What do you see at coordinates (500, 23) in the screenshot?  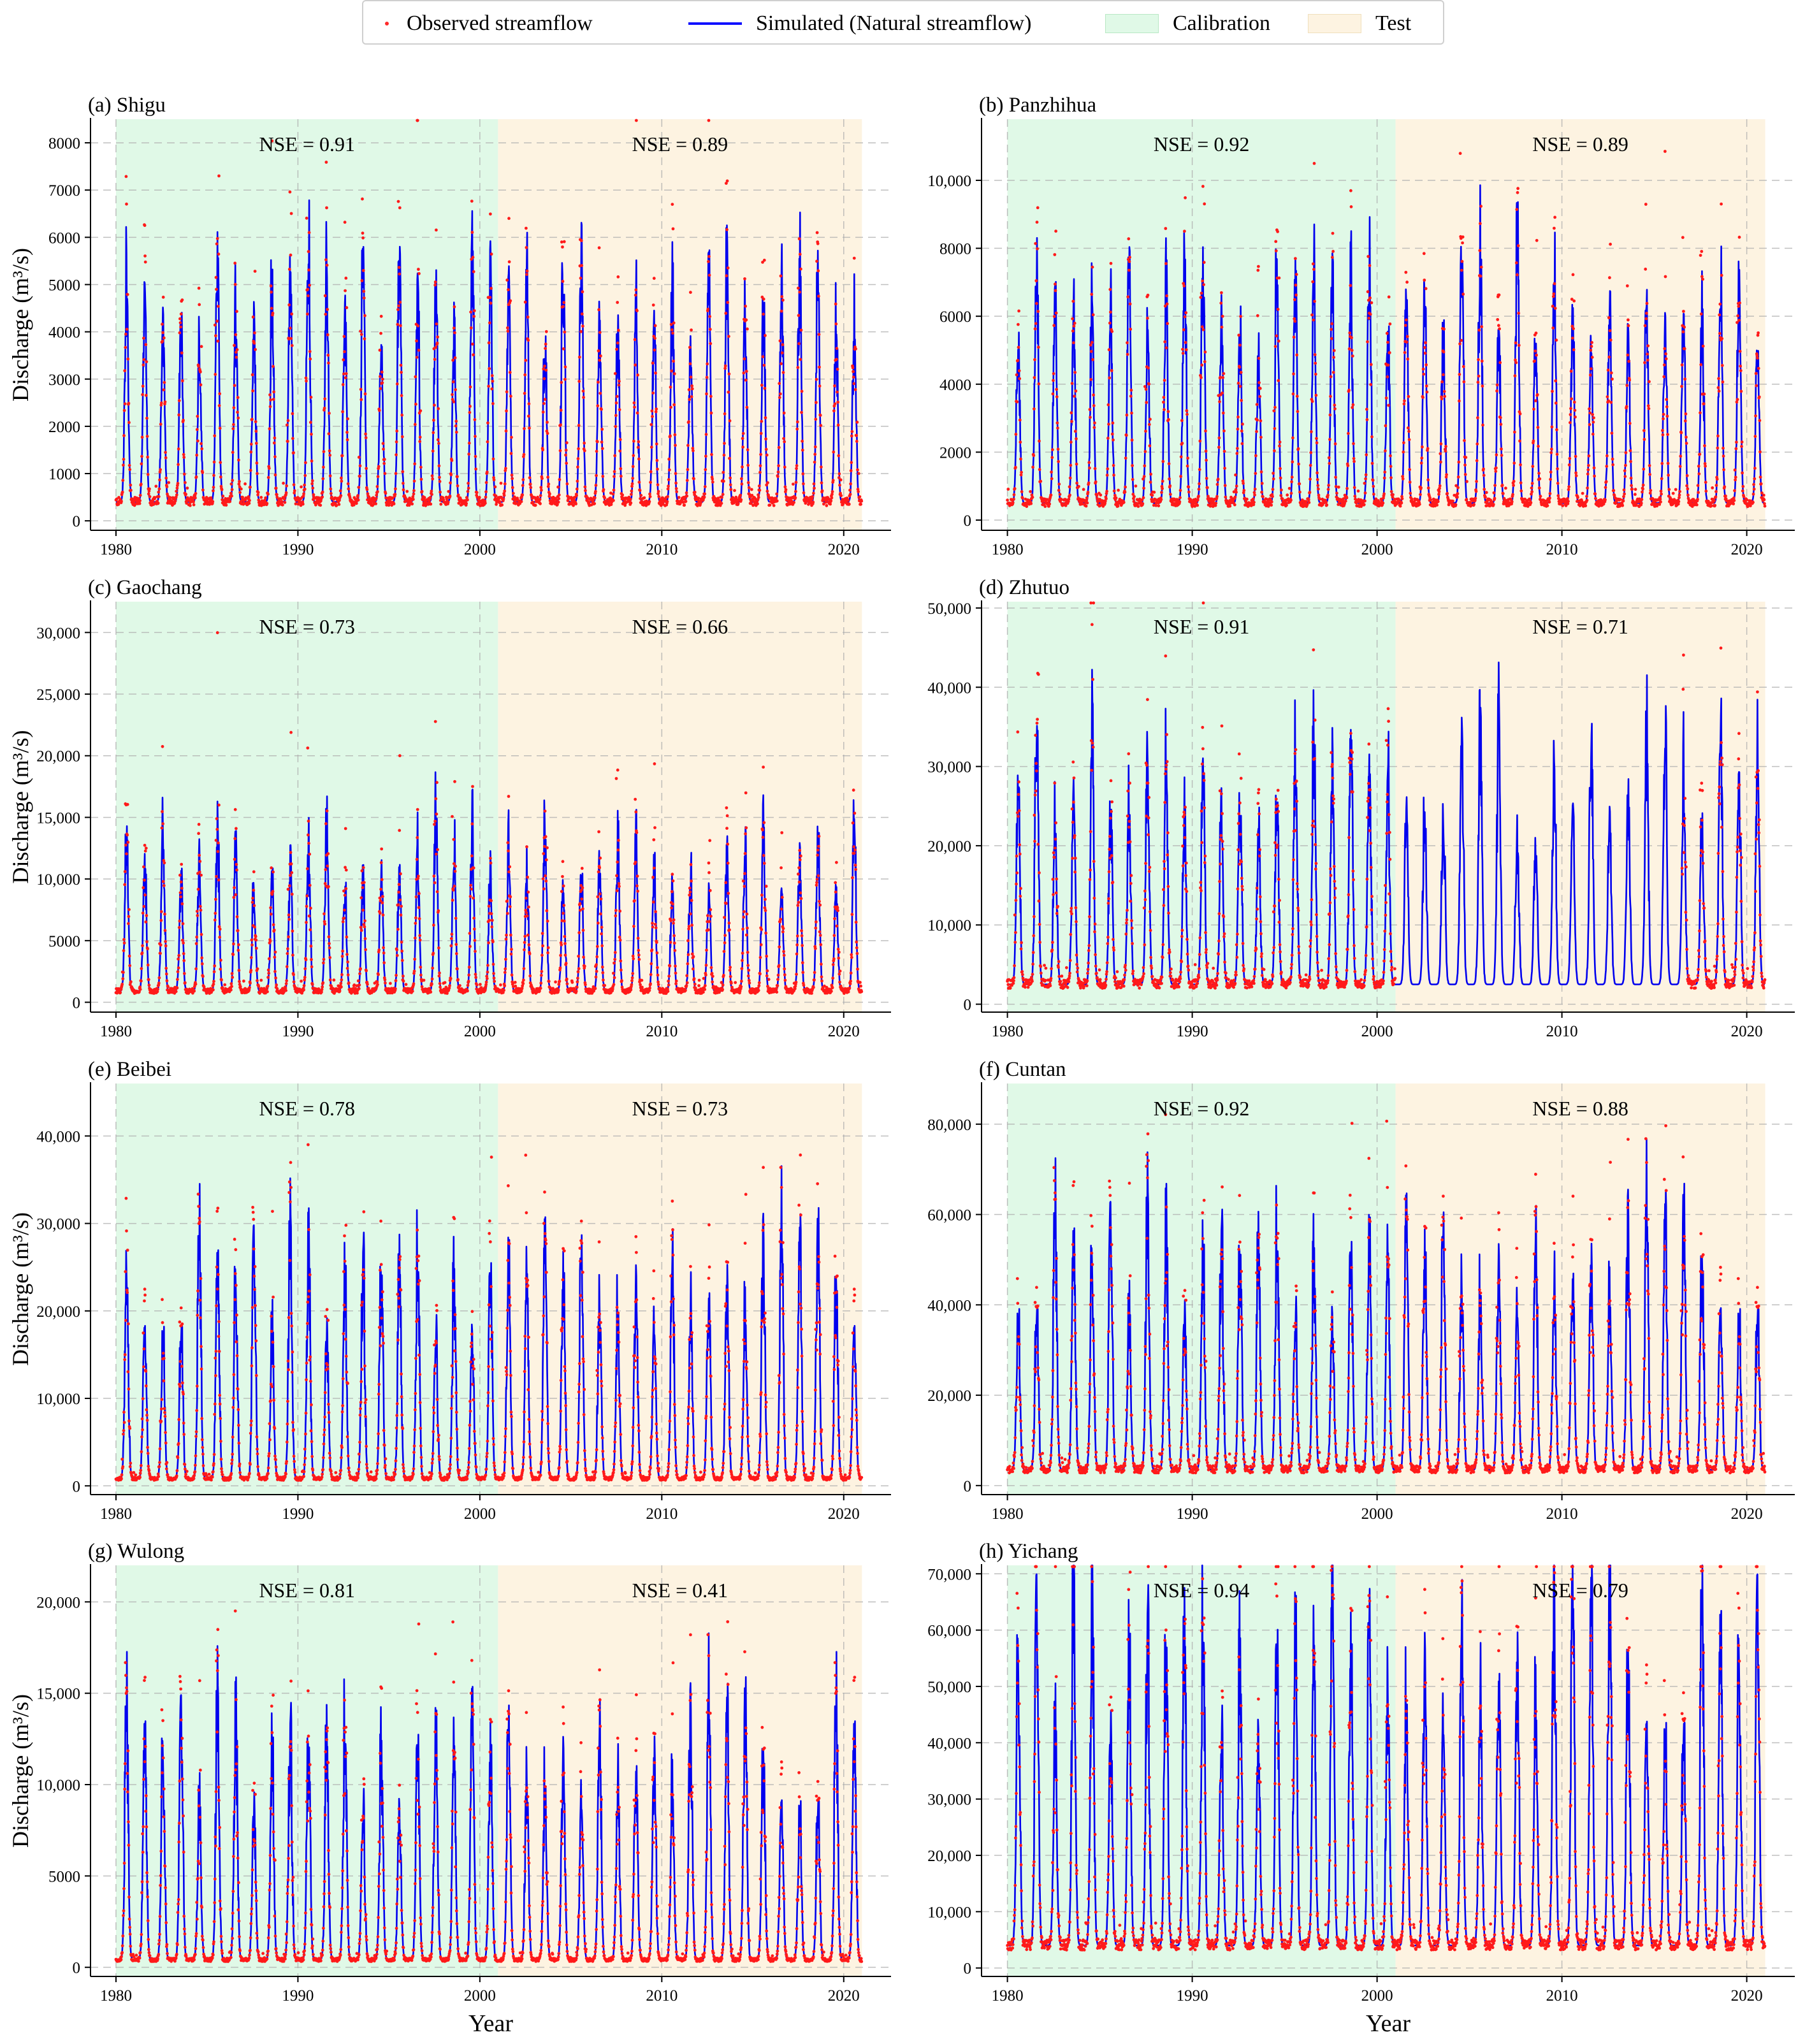 I see `legend-label-observed: Observed streamflow` at bounding box center [500, 23].